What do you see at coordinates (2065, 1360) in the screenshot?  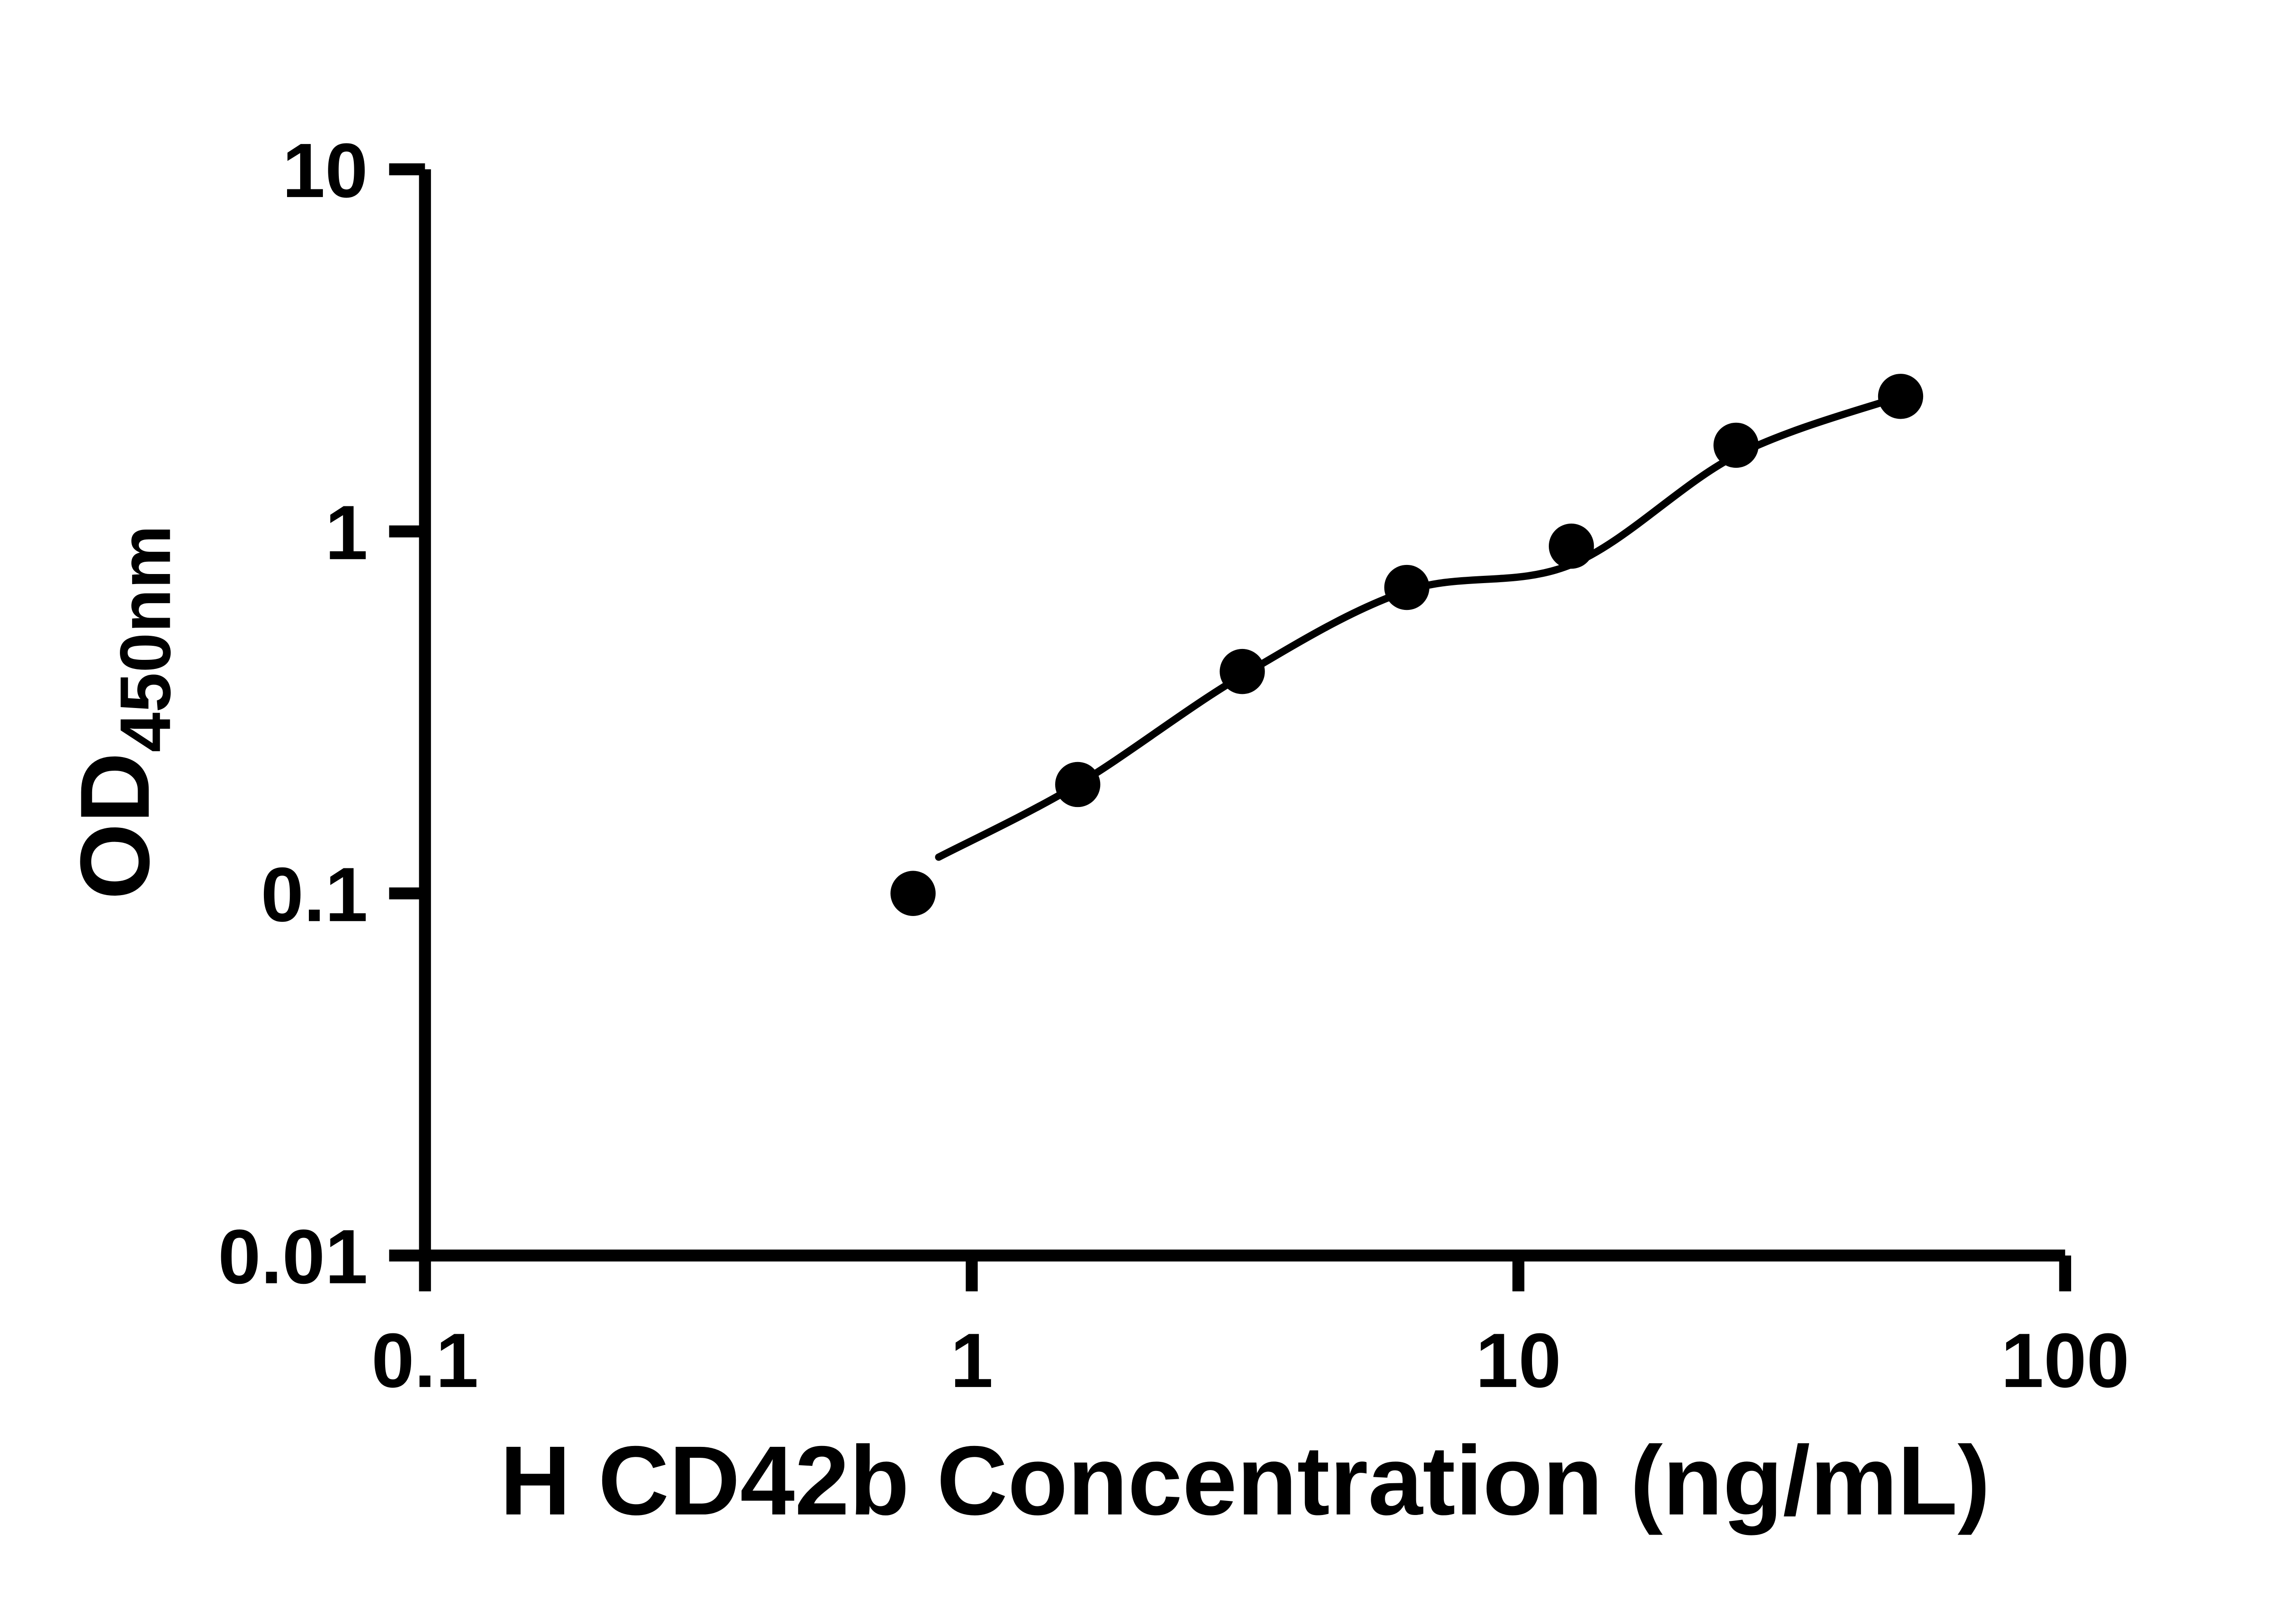 I see `x-tick-label: 100` at bounding box center [2065, 1360].